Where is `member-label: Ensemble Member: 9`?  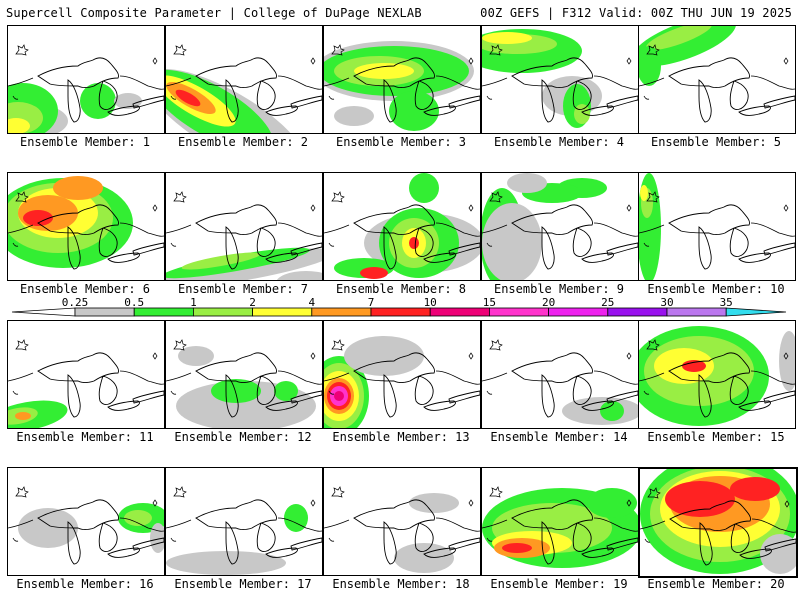 member-label: Ensemble Member: 9 is located at coordinates (559, 289).